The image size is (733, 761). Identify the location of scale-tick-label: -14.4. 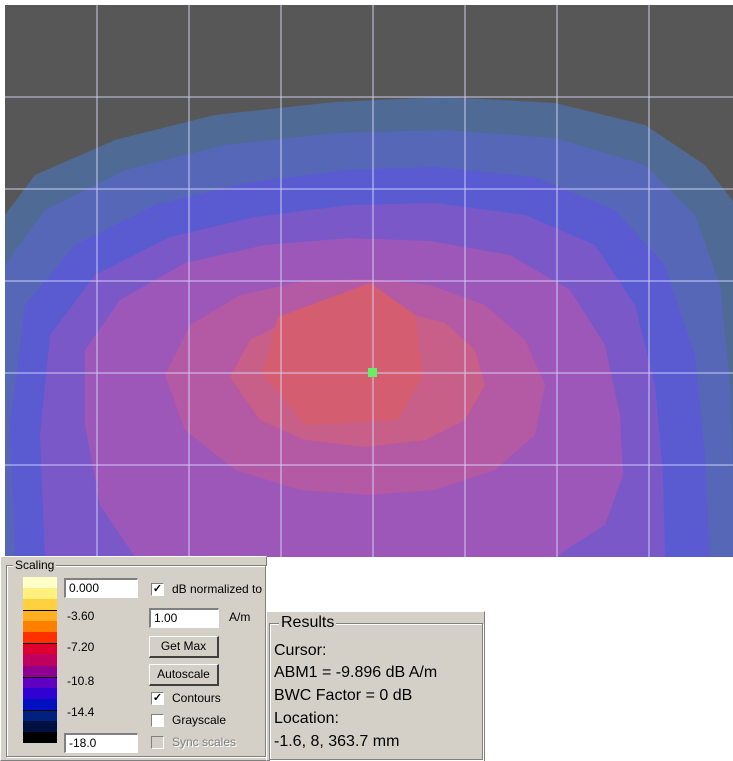
(81, 712).